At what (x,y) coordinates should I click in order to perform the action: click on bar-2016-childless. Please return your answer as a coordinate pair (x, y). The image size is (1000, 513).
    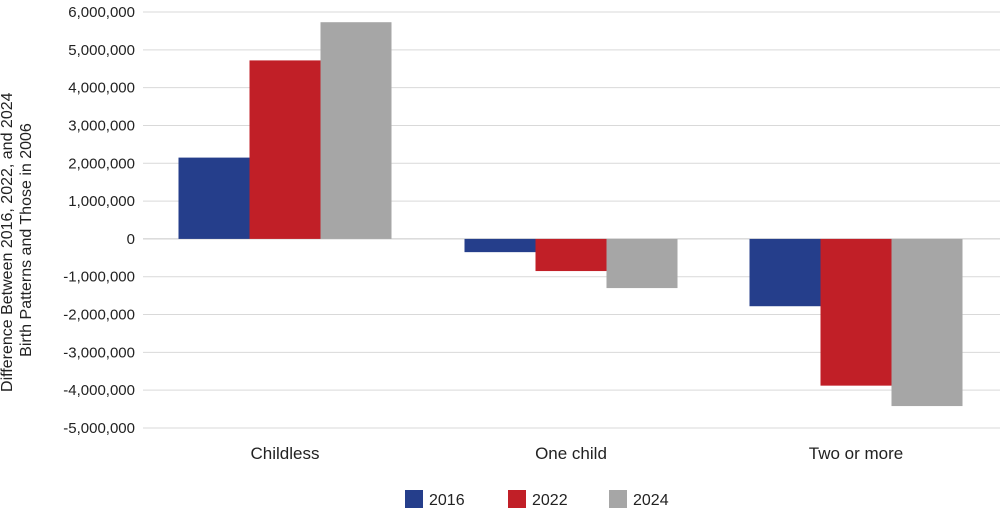
    Looking at the image, I should click on (214, 198).